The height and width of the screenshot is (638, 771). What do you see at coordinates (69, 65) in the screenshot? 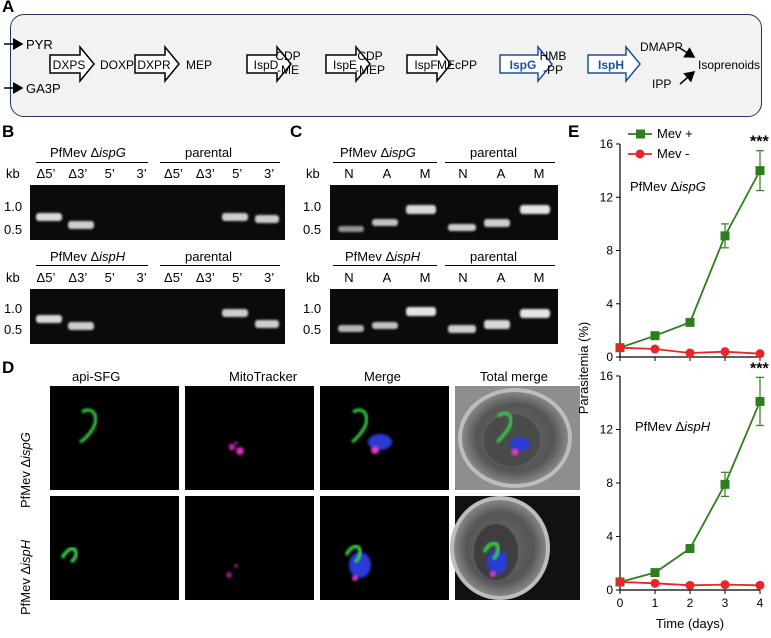
I see `svg-text: DXPS` at bounding box center [69, 65].